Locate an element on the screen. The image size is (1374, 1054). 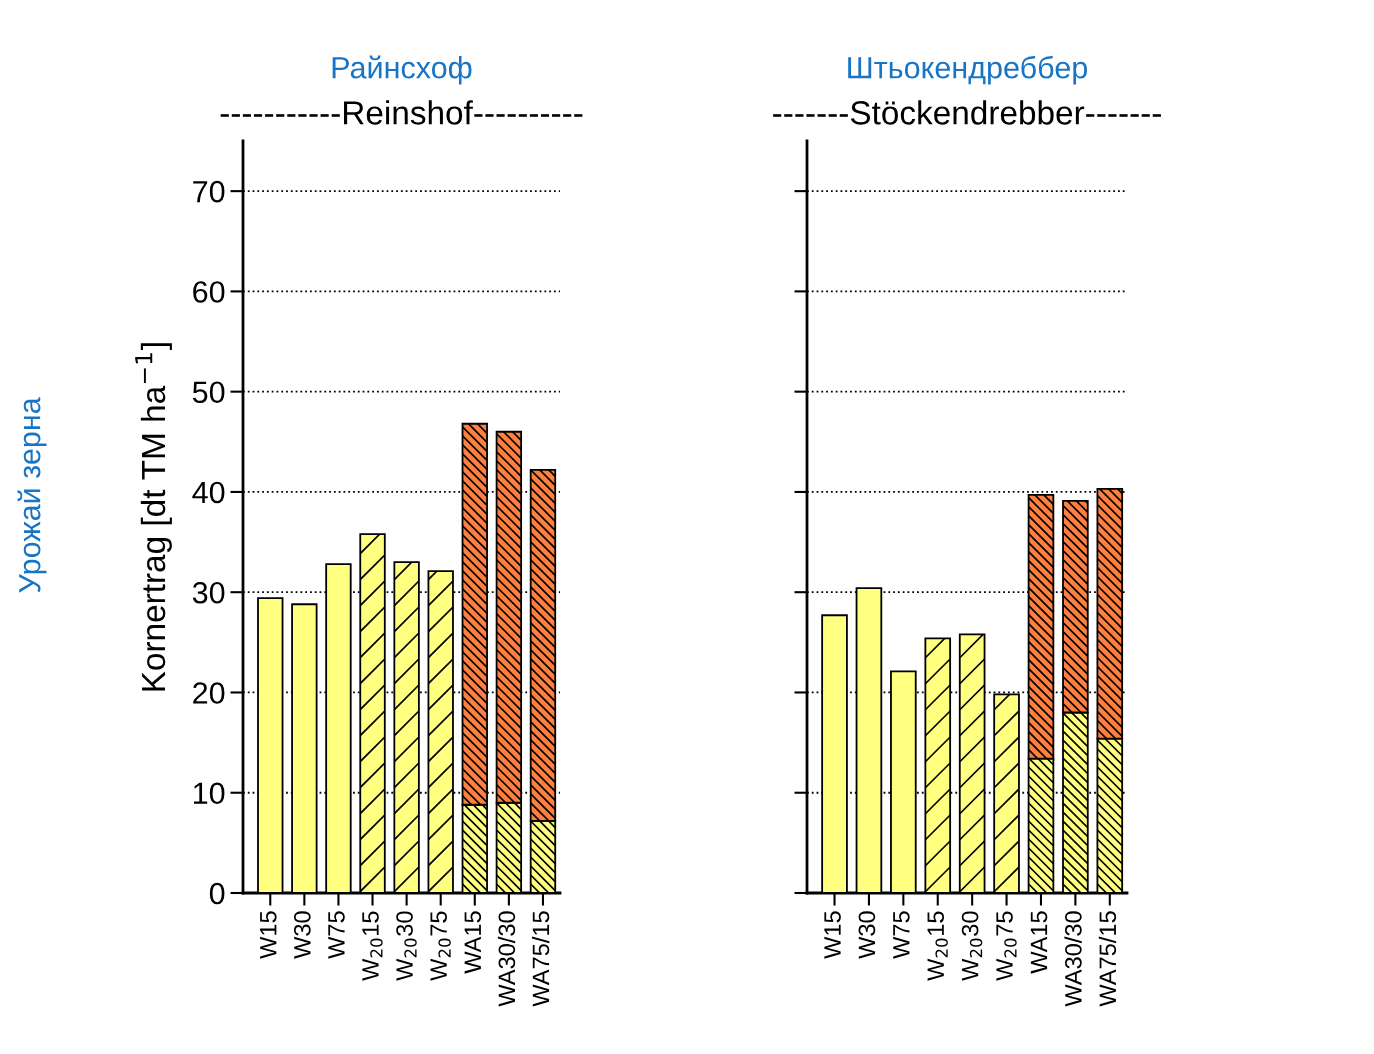
y-tick-label: 20 is located at coordinates (209, 693).